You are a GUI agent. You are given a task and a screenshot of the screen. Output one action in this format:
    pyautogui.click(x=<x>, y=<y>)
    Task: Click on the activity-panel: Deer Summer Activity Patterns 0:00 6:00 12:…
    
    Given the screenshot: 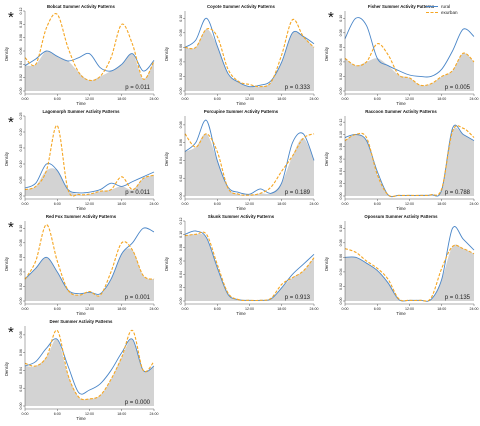 What is the action you would take?
    pyautogui.click(x=81, y=370)
    